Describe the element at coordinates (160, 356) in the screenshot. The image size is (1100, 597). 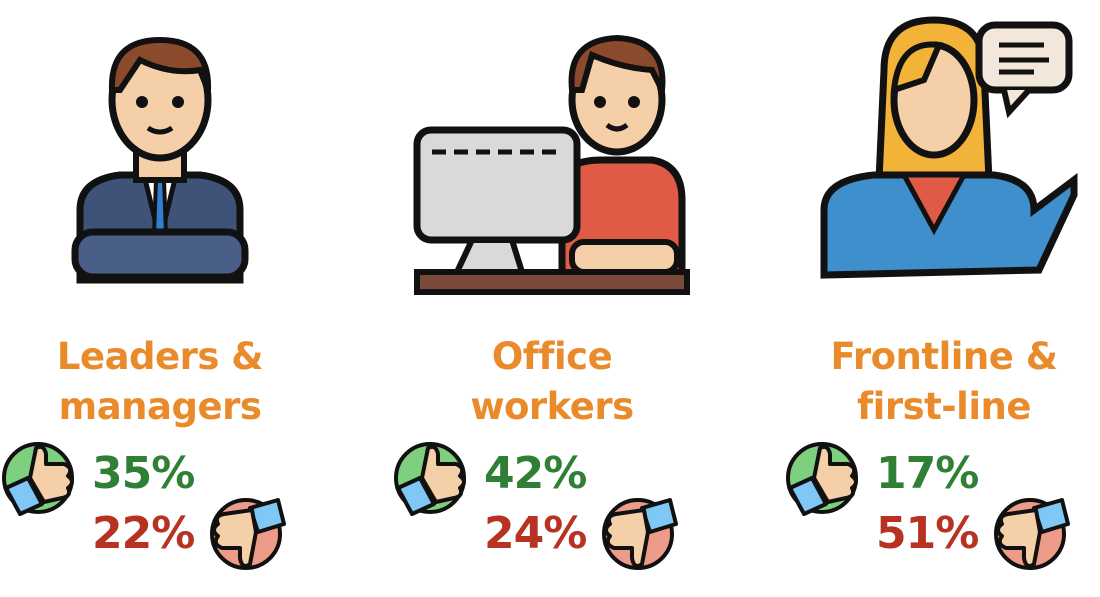
I see `title-line-1: Leaders &` at that location.